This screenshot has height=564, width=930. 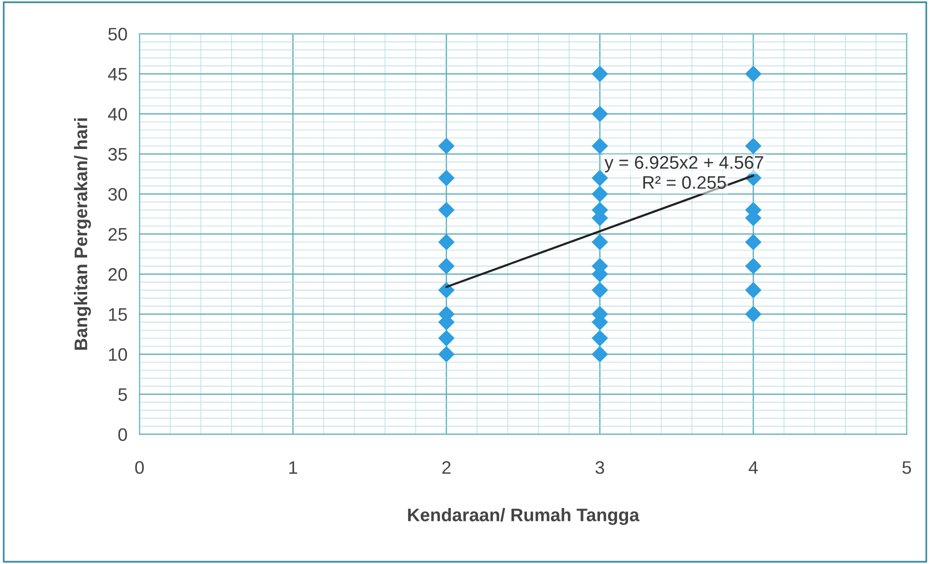 I want to click on y-tick-label: 0, so click(x=122, y=434).